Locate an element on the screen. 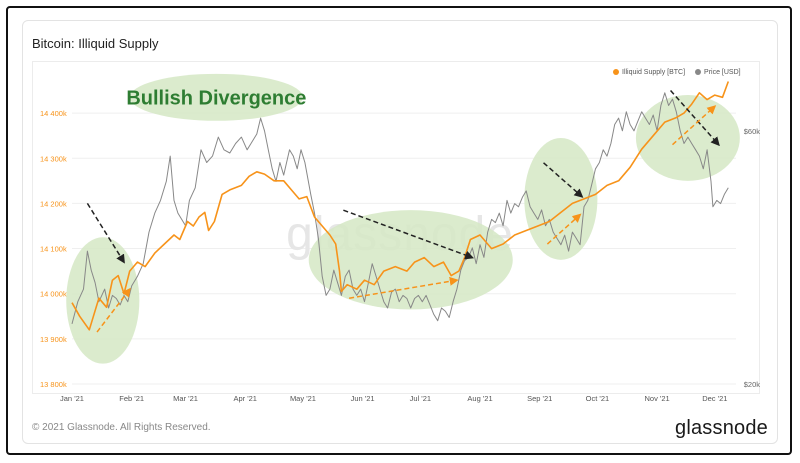 The image size is (800, 463). y-left-tick-label: 14 400k is located at coordinates (53, 113).